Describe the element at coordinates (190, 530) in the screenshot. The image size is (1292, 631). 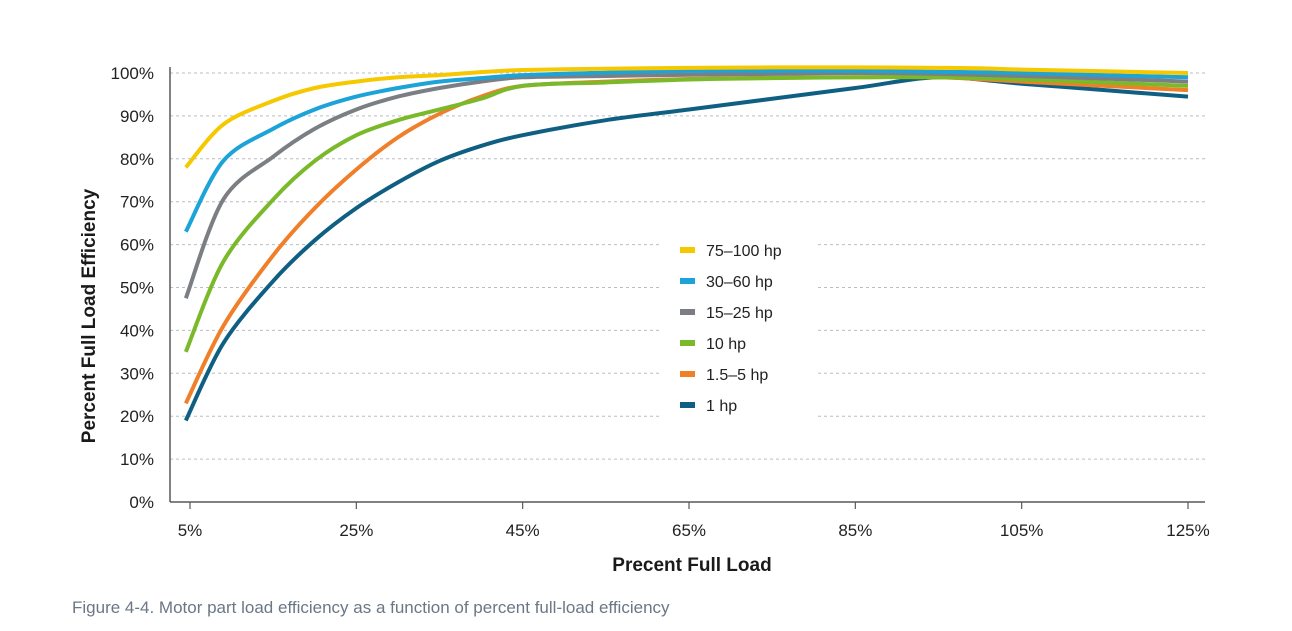
I see `x-tick-label: 5%` at that location.